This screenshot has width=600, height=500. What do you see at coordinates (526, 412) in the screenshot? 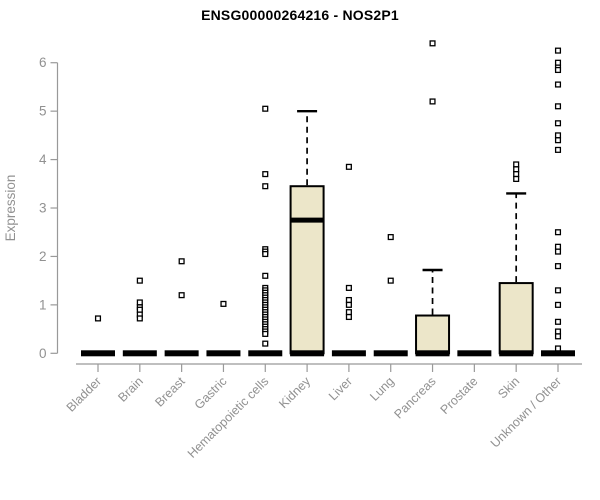
I see `x-tick-label: Unknown / Other` at bounding box center [526, 412].